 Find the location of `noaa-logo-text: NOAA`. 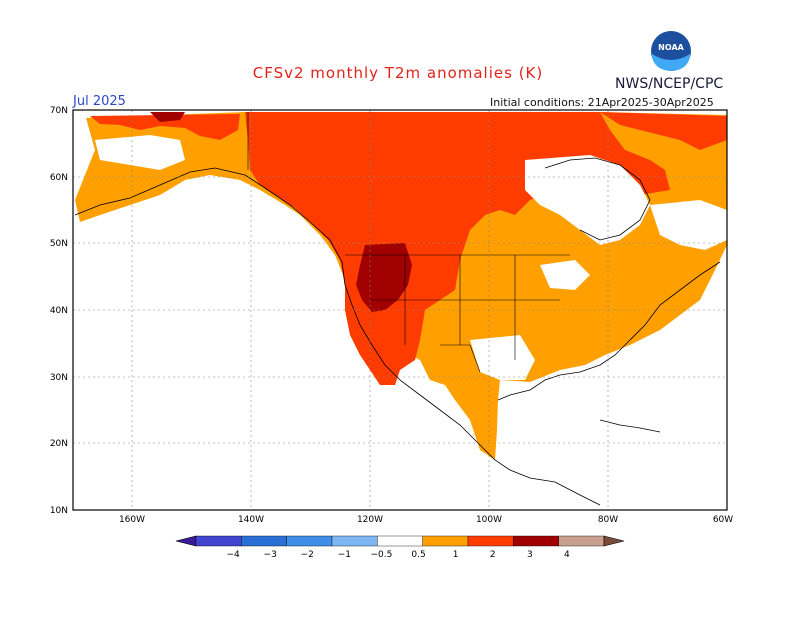

noaa-logo-text: NOAA is located at coordinates (671, 47).